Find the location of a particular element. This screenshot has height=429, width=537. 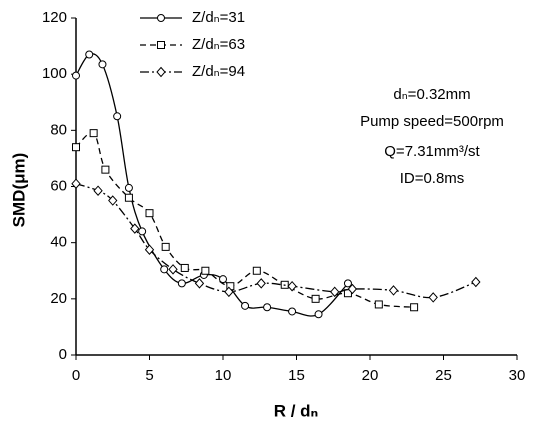

annotation: Pump speed=500rpm is located at coordinates (432, 121).